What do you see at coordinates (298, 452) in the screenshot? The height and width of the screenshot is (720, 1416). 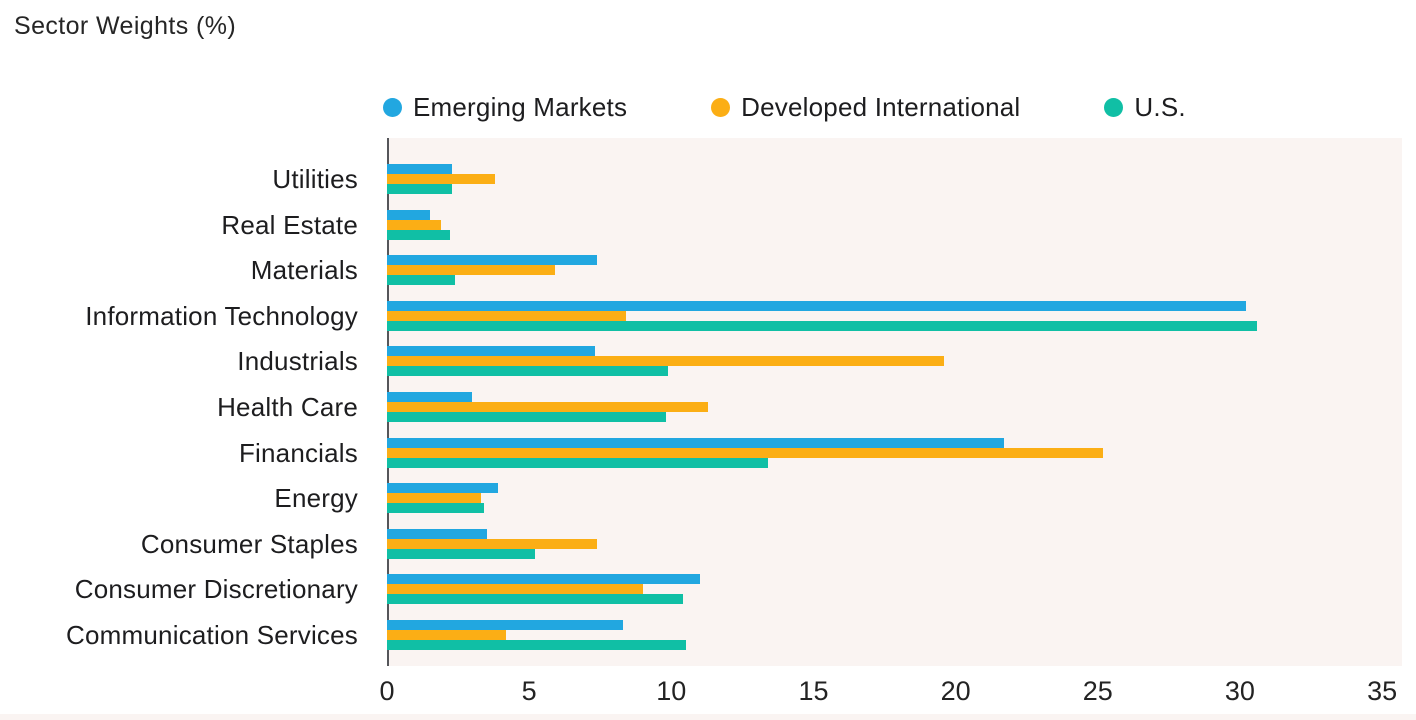 I see `category-label: Financials` at bounding box center [298, 452].